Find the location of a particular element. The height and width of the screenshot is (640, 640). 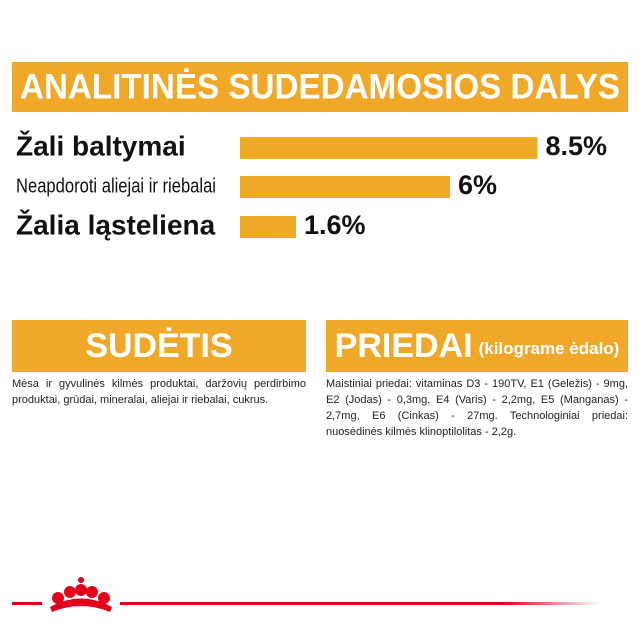

value-label: 8.5% is located at coordinates (577, 146).